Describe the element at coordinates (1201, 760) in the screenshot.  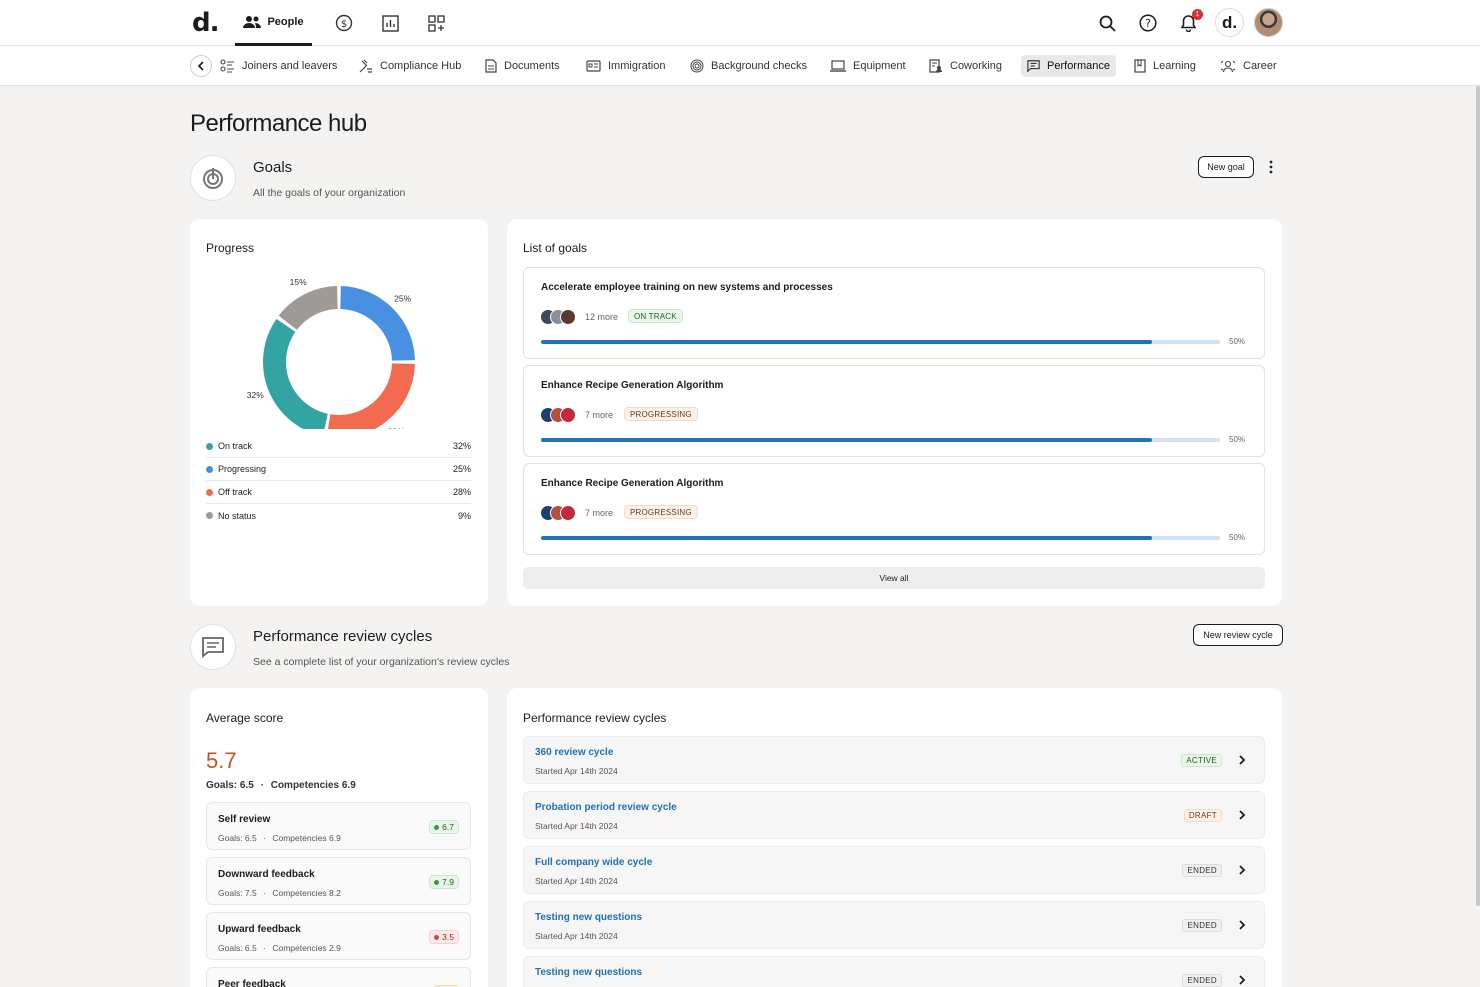
I see `review-cycle-status: ACTIVE` at that location.